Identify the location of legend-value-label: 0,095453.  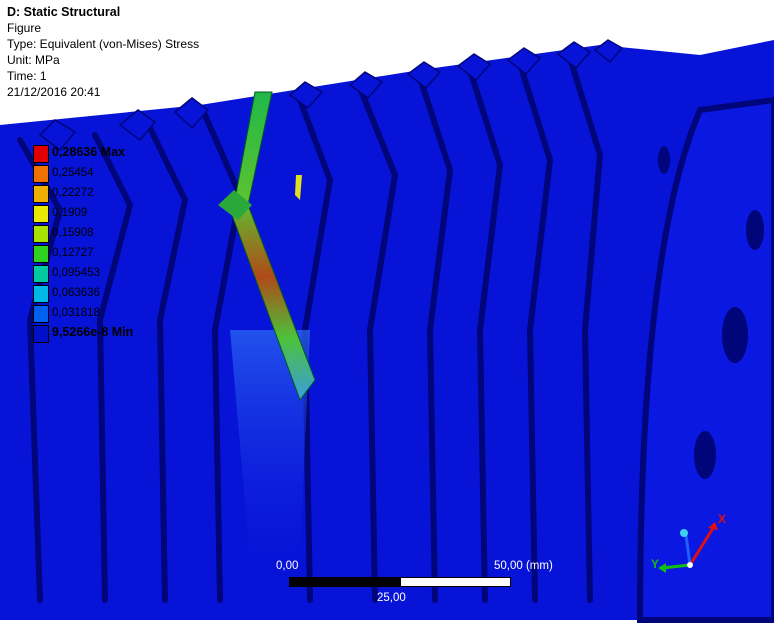
(76, 273).